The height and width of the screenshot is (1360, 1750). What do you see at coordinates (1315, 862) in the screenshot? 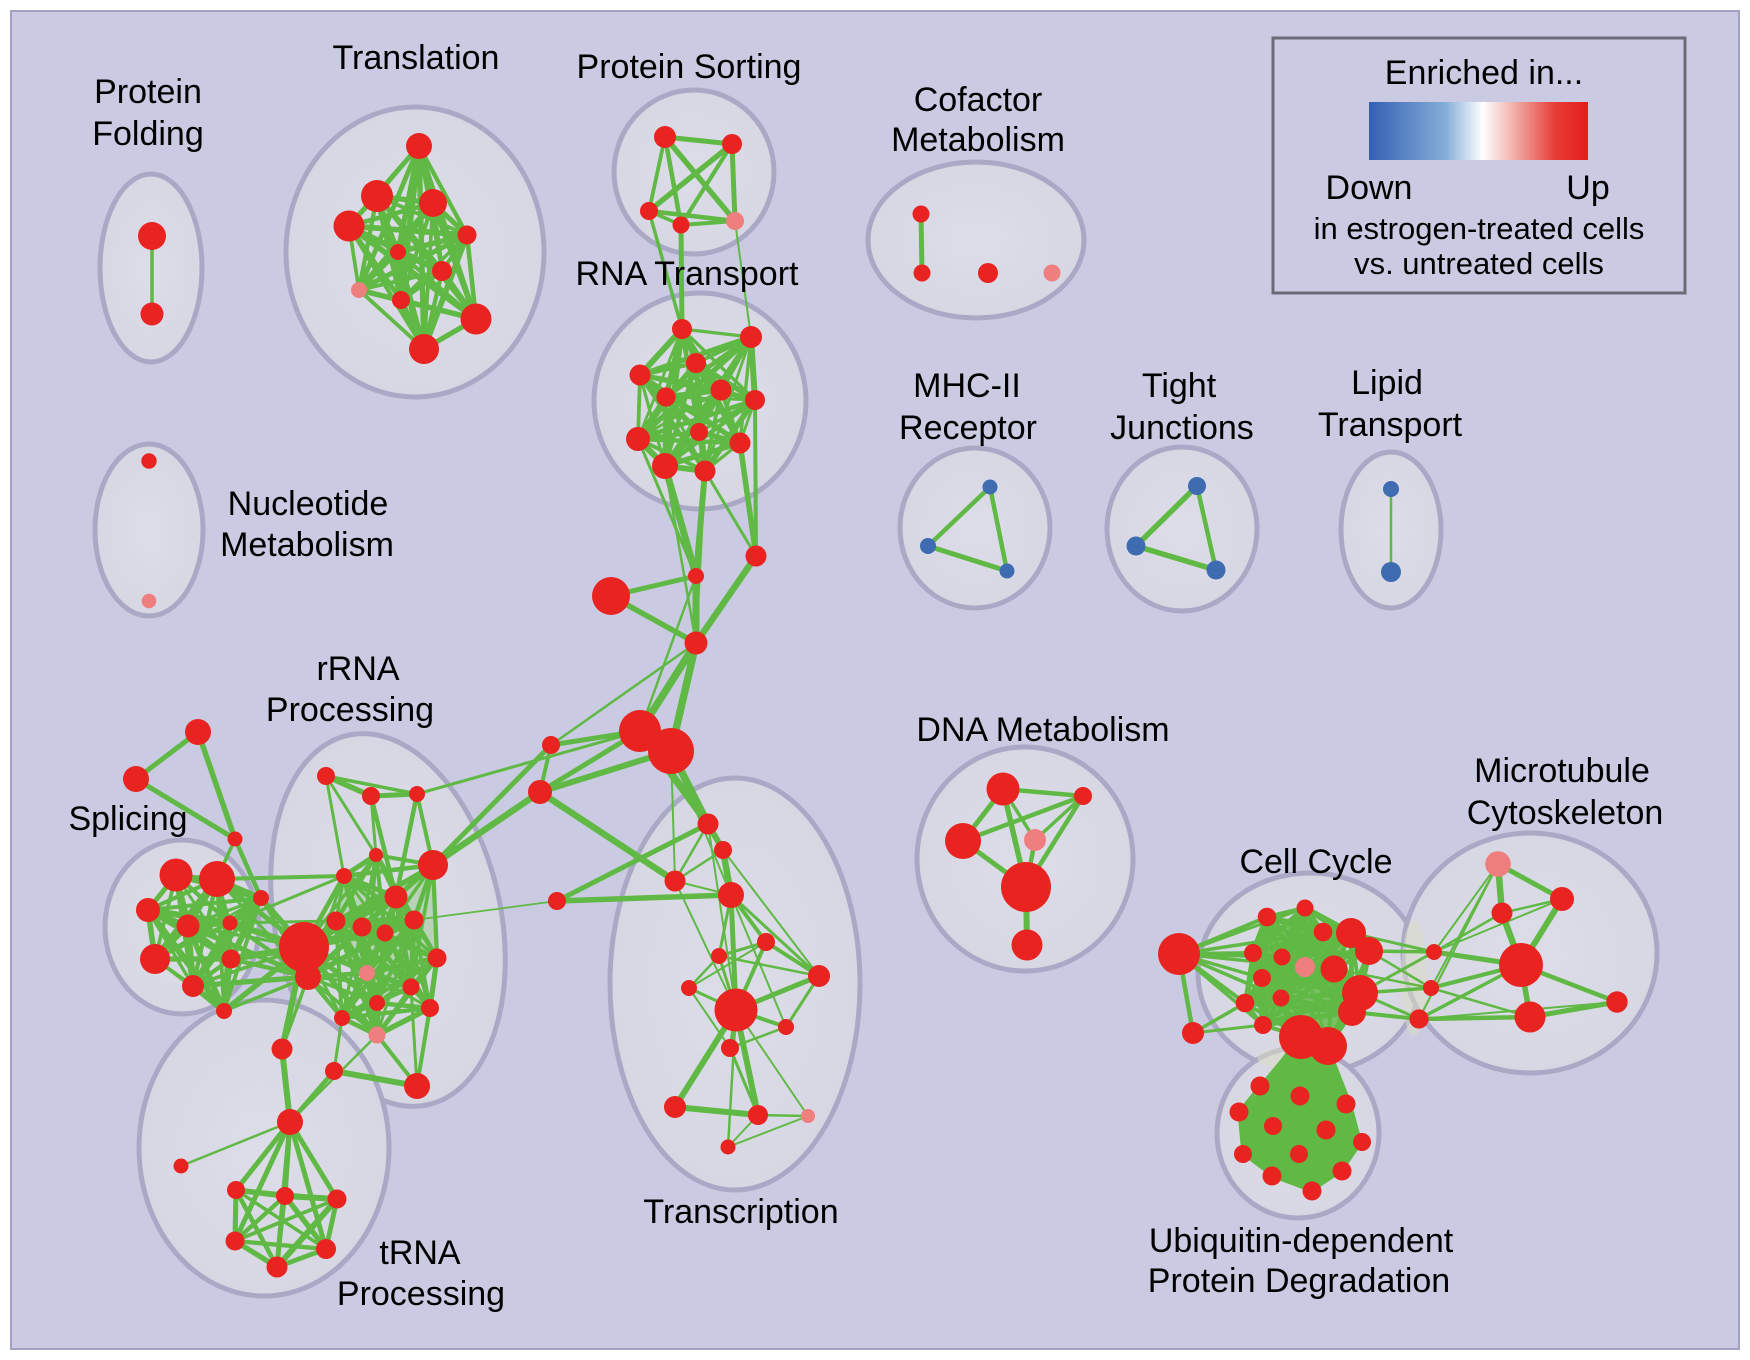
I see `svg-text: Cell Cycle` at bounding box center [1315, 862].